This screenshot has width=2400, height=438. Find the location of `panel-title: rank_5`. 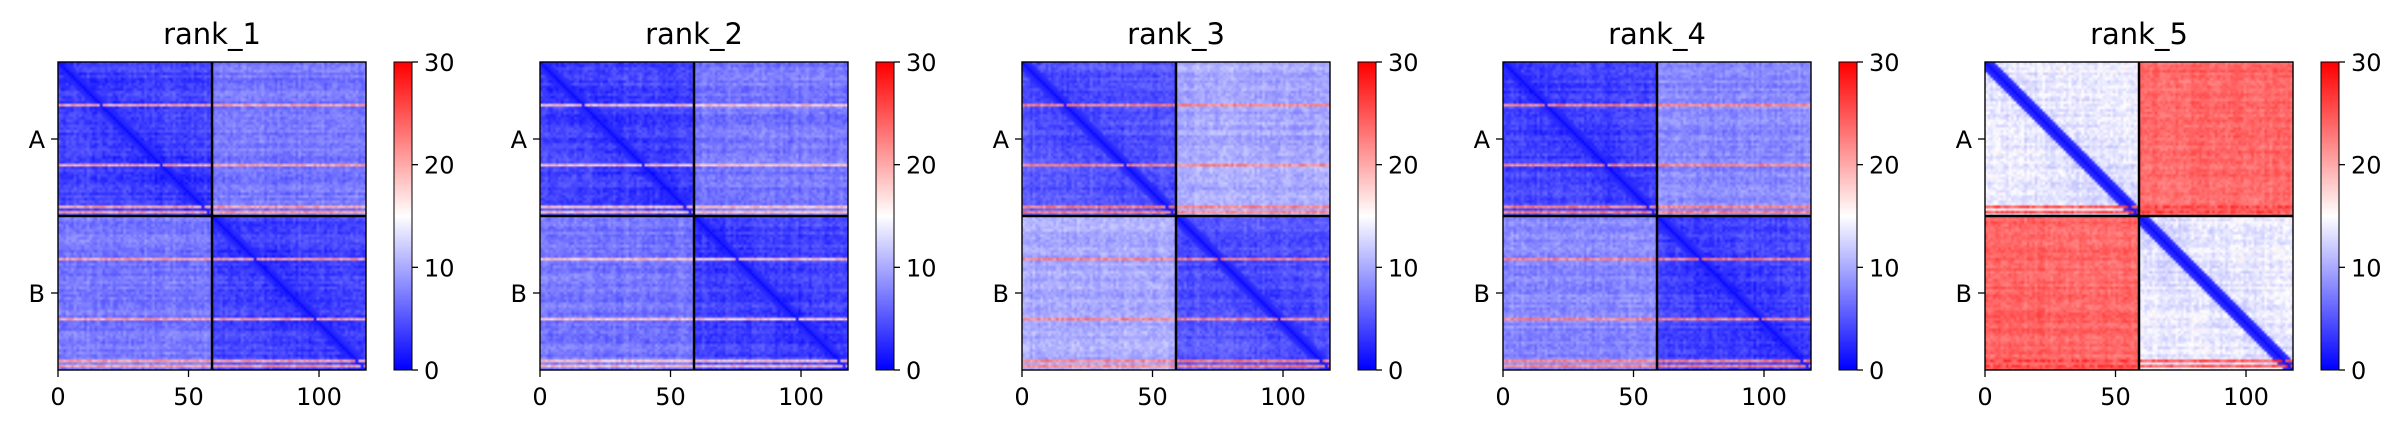

panel-title: rank_5 is located at coordinates (2139, 34).